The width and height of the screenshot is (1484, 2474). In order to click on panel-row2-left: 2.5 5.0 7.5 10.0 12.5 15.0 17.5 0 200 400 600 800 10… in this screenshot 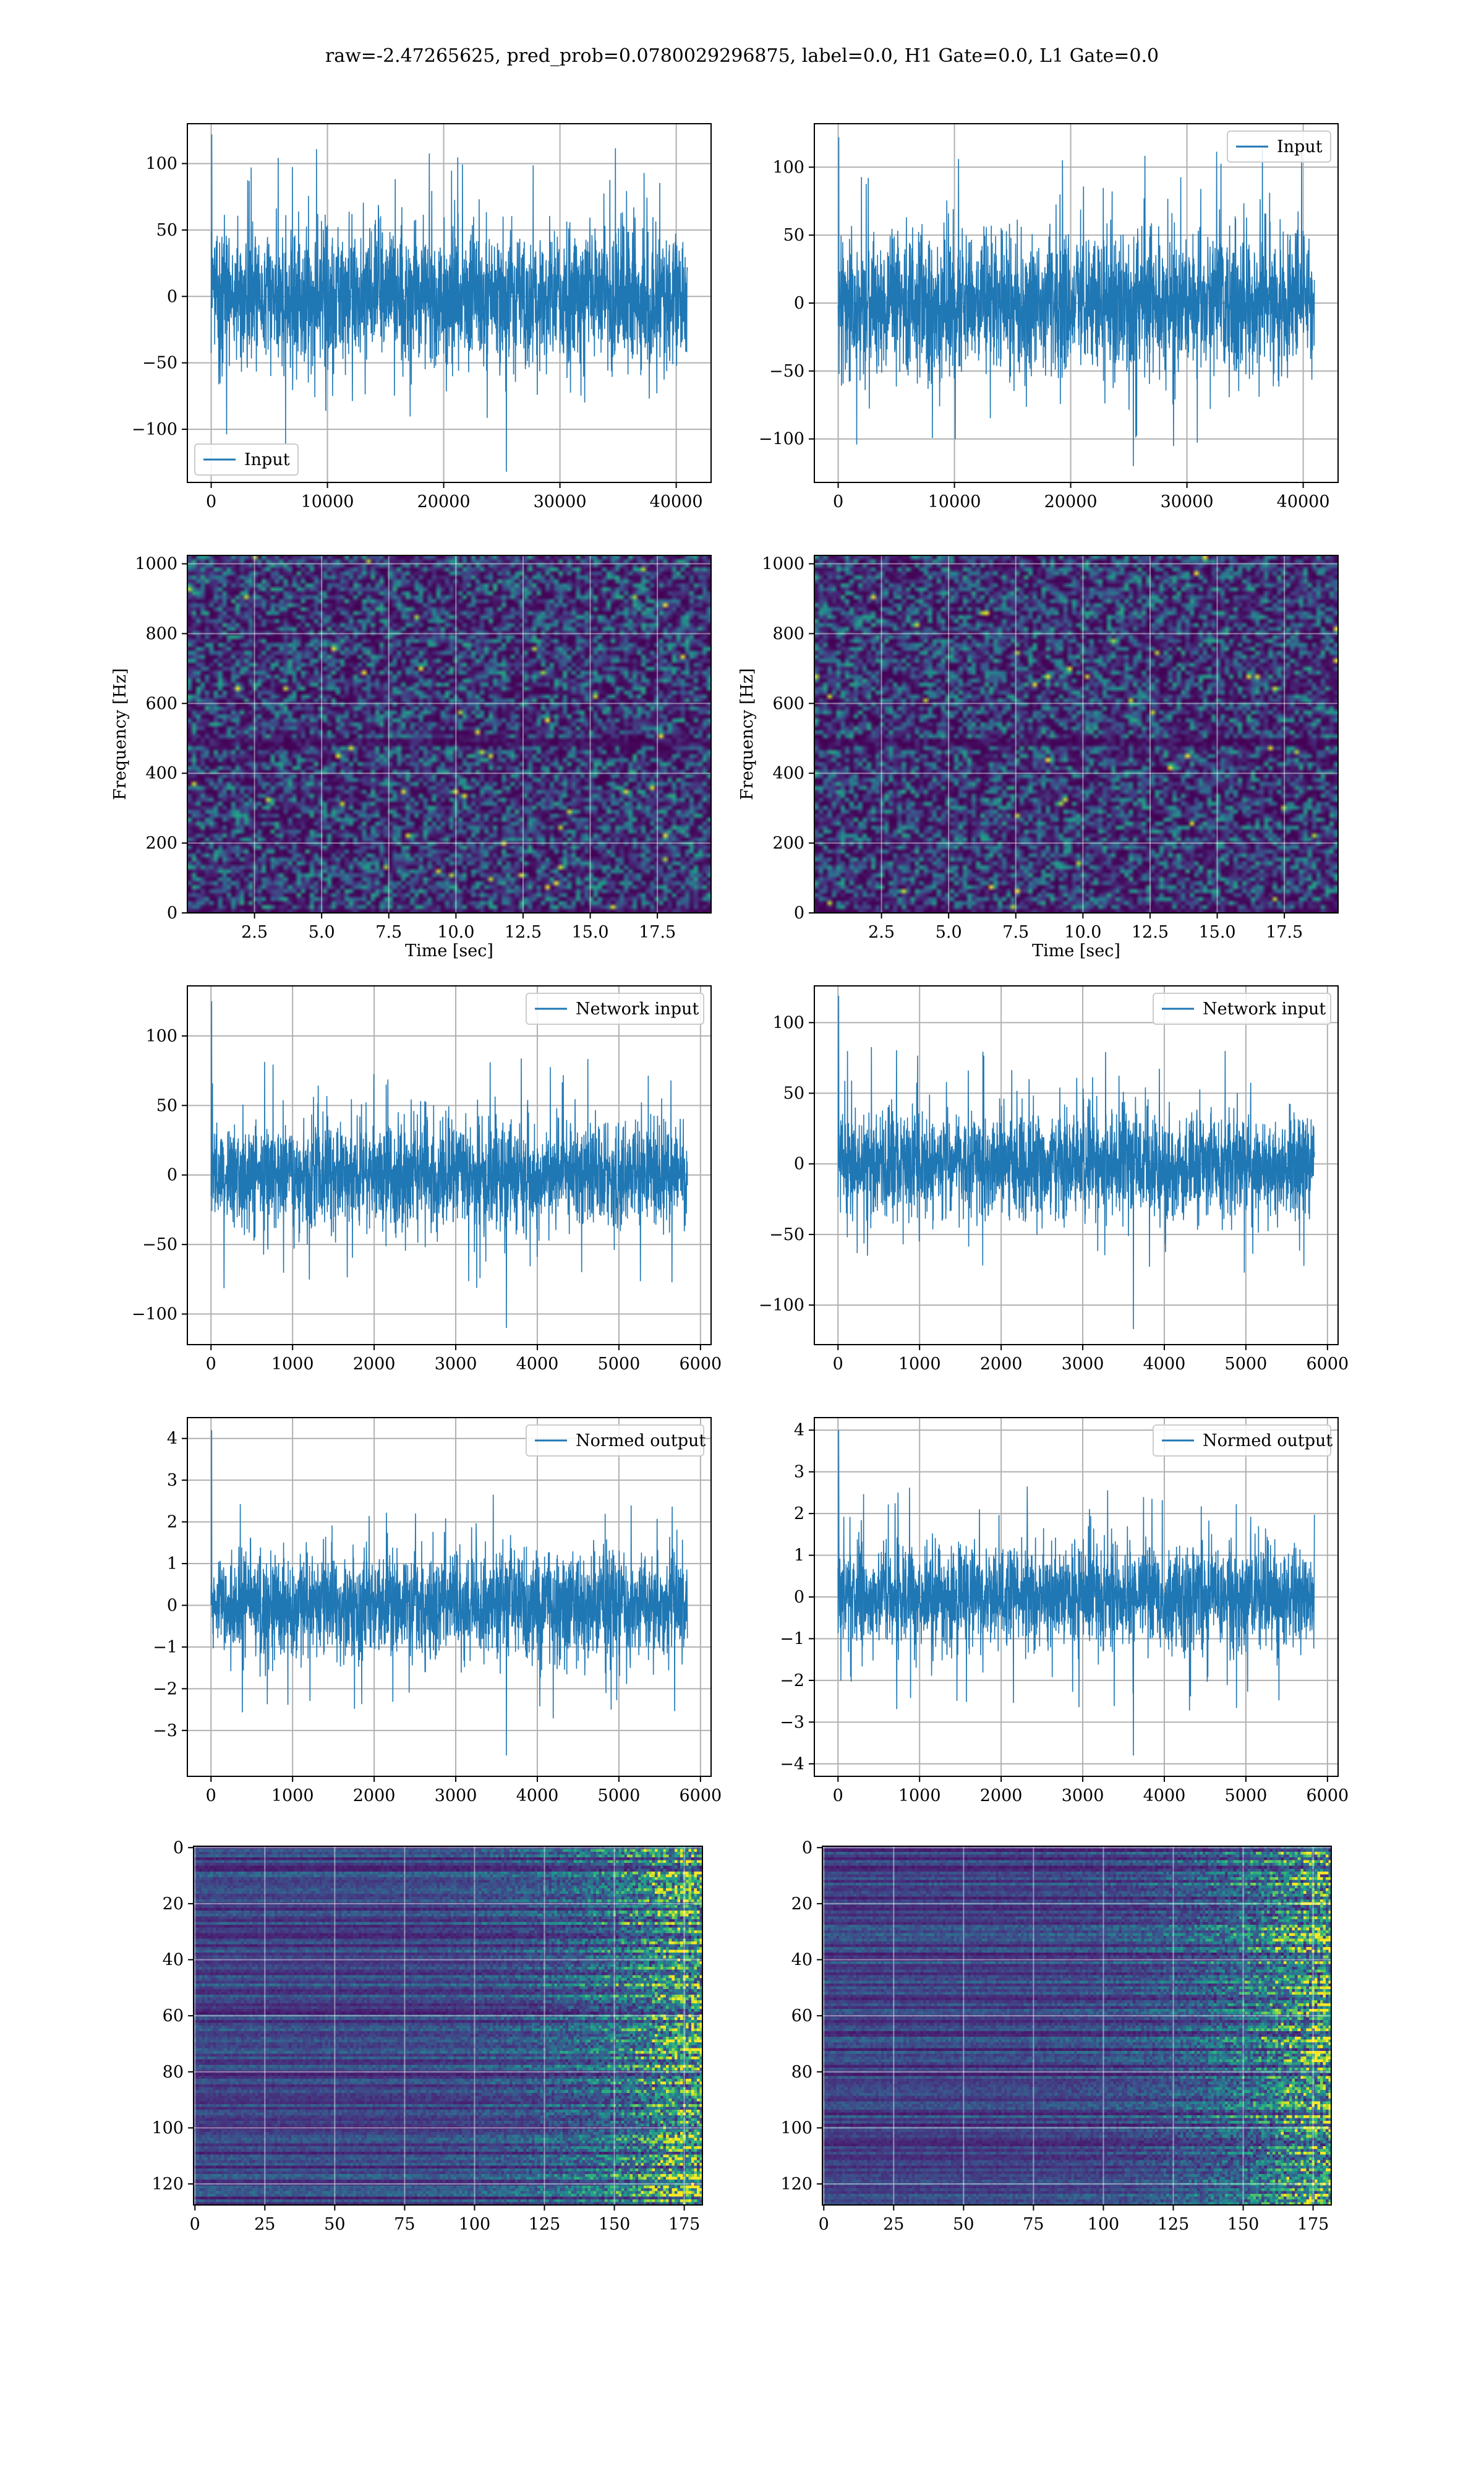, I will do `click(411, 758)`.